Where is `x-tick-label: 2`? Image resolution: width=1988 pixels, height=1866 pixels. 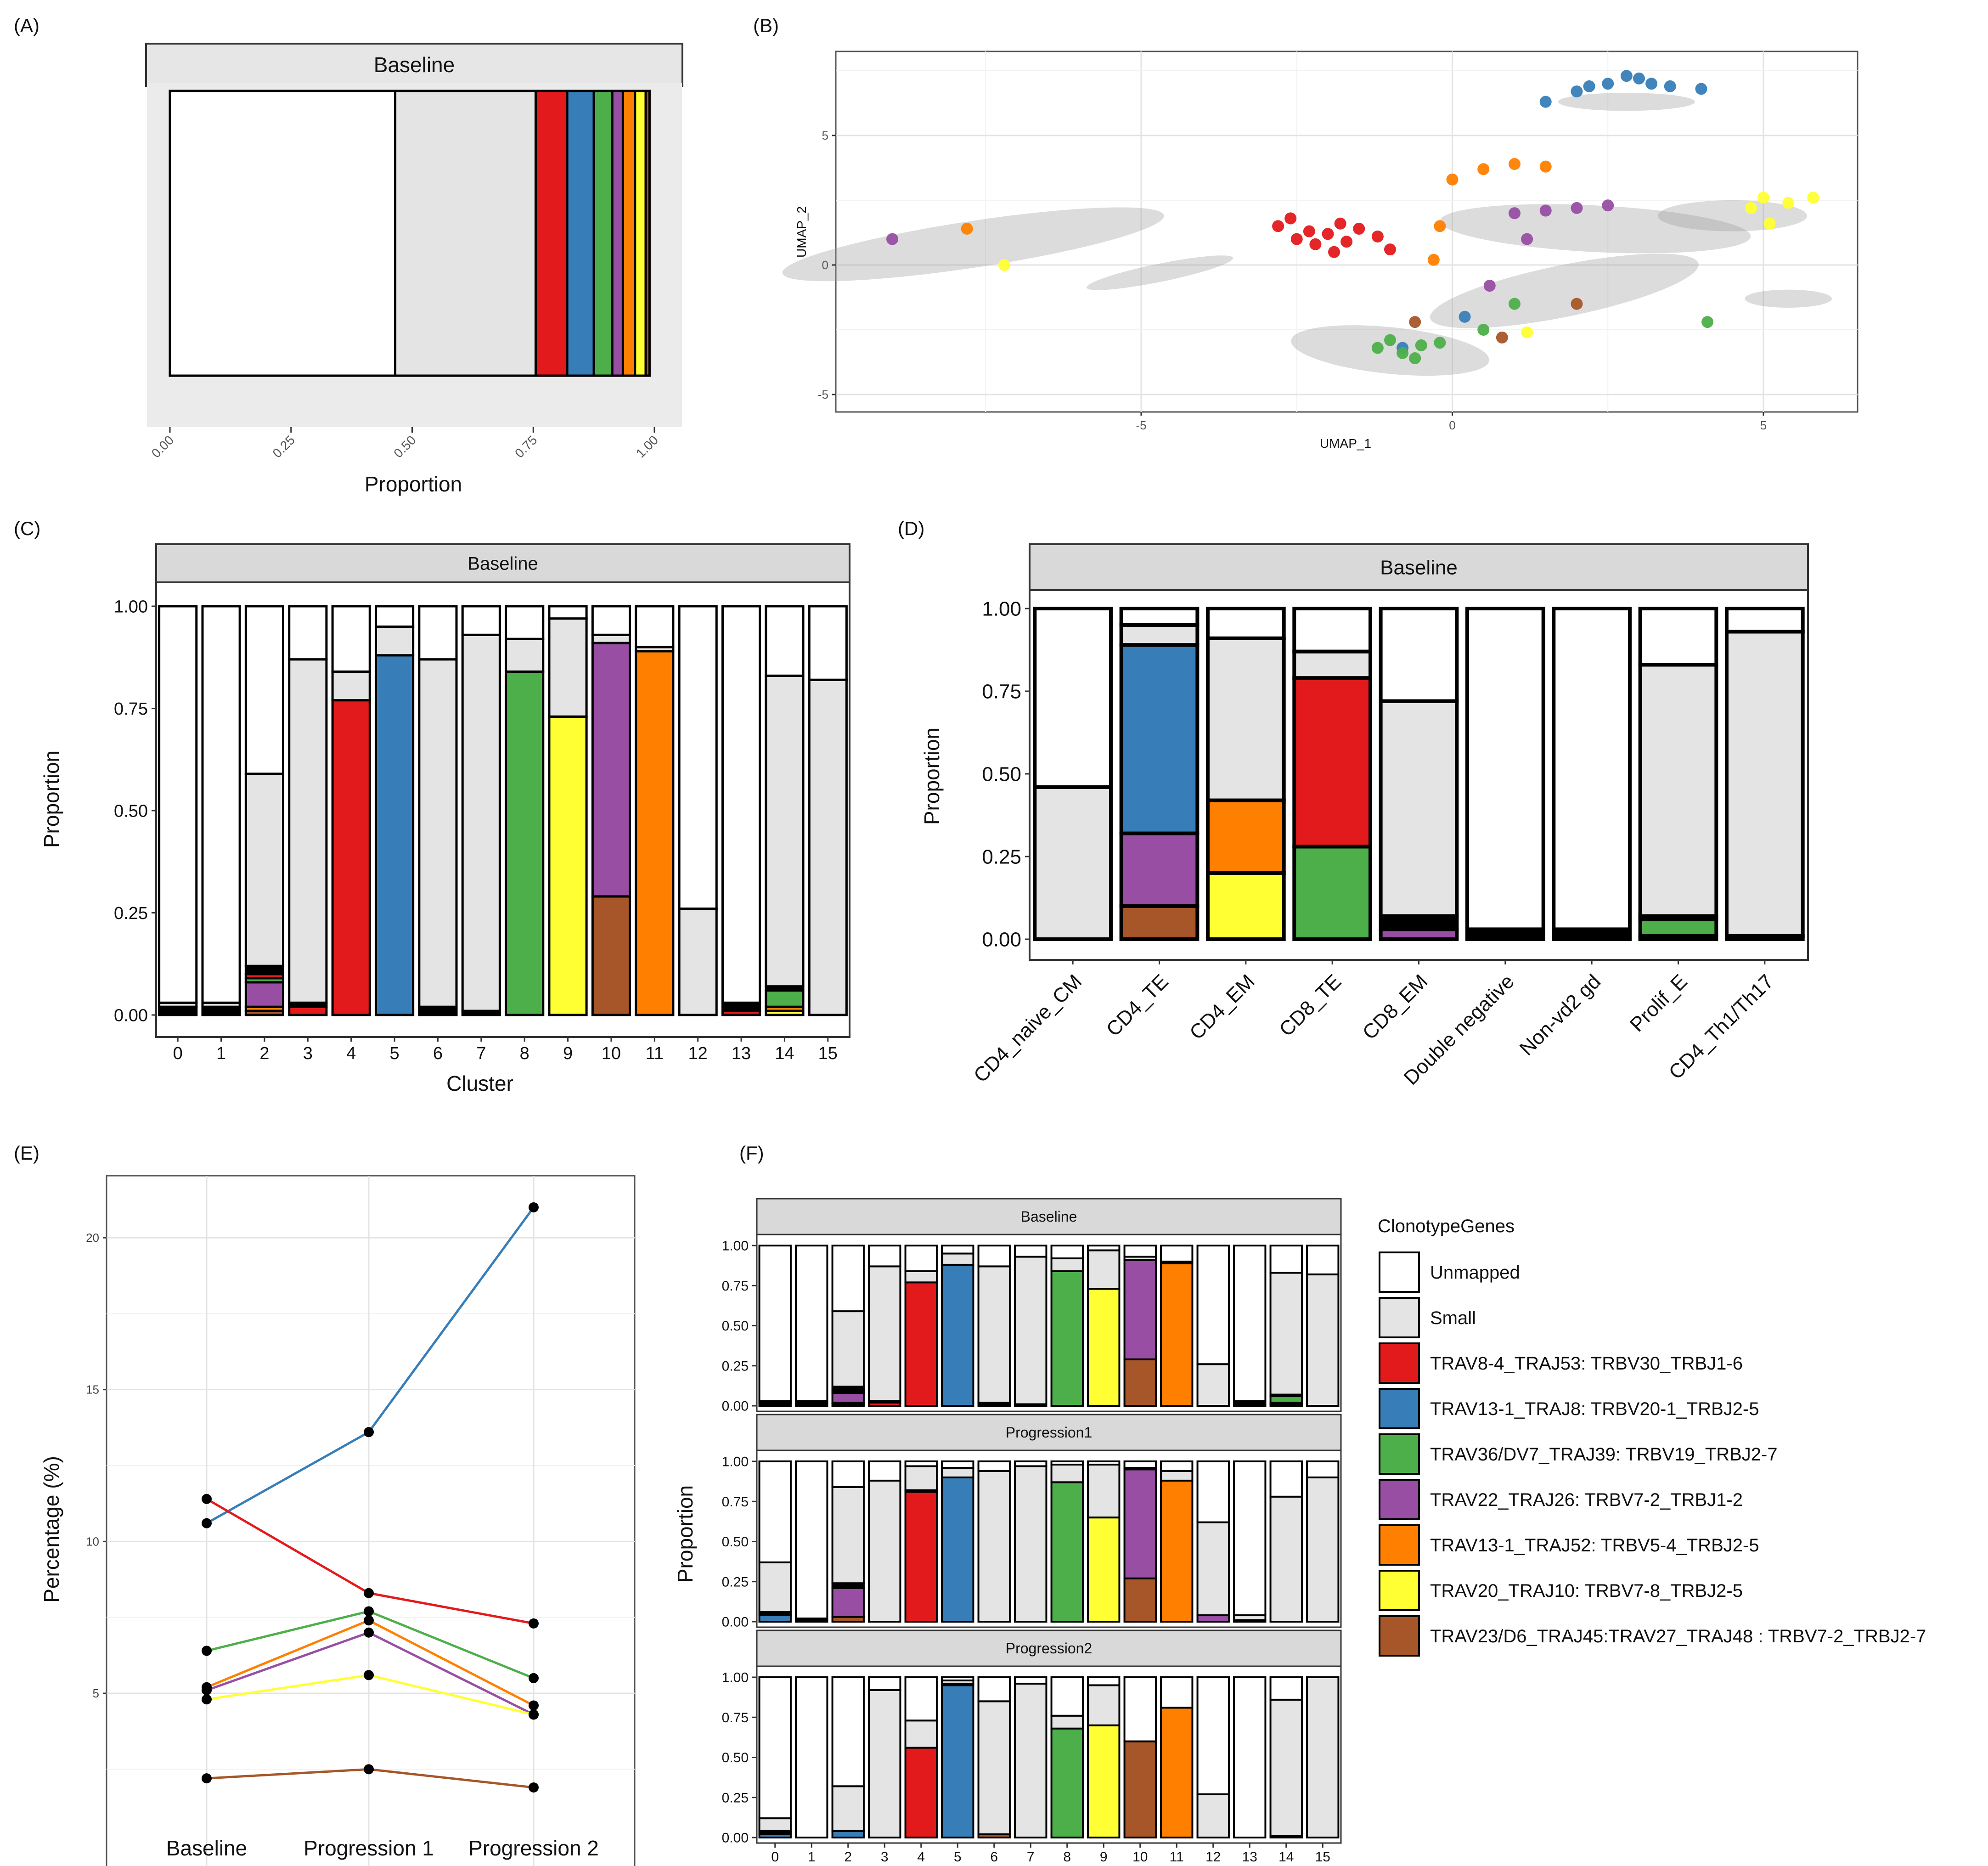
x-tick-label: 2 is located at coordinates (848, 1857).